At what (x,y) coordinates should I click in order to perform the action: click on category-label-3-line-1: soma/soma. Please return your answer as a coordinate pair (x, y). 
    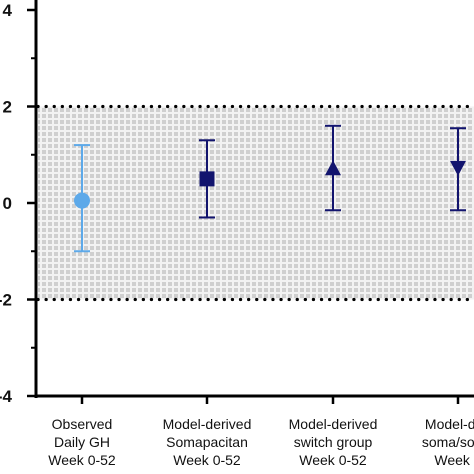
    Looking at the image, I should click on (448, 442).